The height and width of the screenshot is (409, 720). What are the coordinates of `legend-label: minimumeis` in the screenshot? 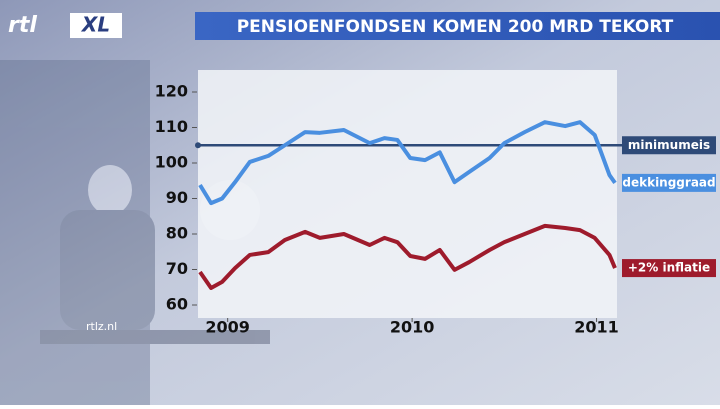 It's located at (669, 145).